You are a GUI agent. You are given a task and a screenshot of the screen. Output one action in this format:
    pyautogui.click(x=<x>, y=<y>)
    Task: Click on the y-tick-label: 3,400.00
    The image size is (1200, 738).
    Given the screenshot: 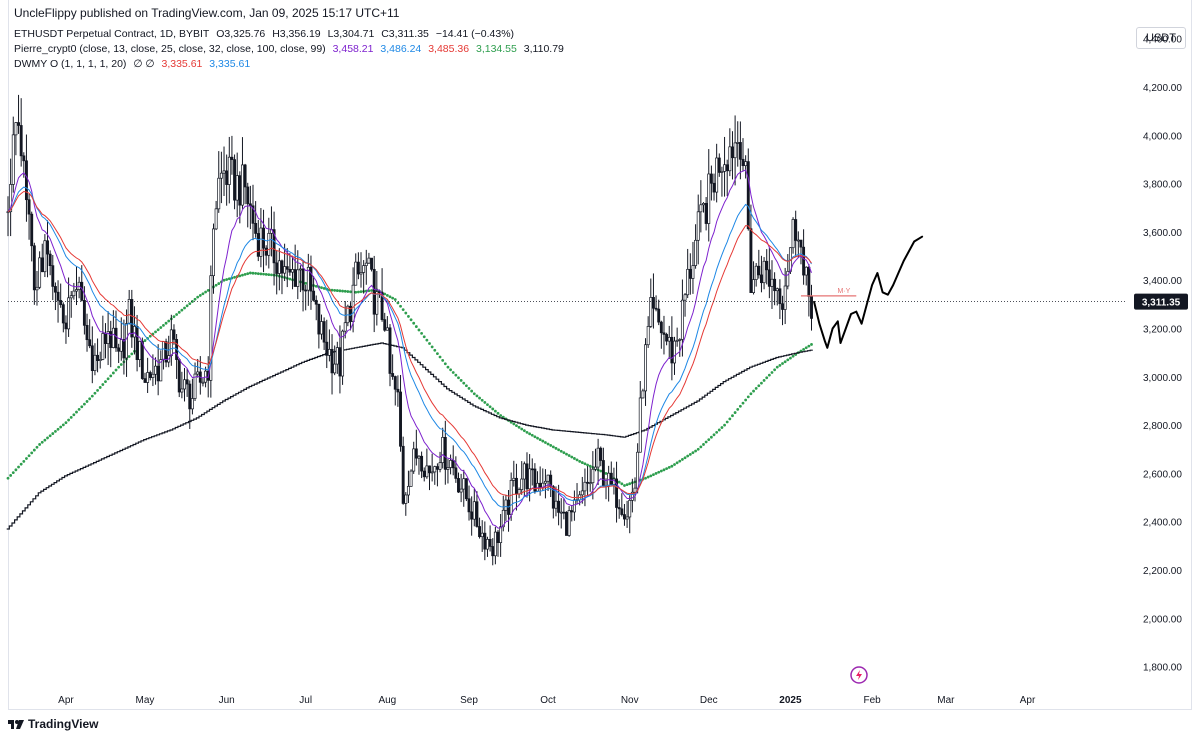 What is the action you would take?
    pyautogui.click(x=1162, y=281)
    